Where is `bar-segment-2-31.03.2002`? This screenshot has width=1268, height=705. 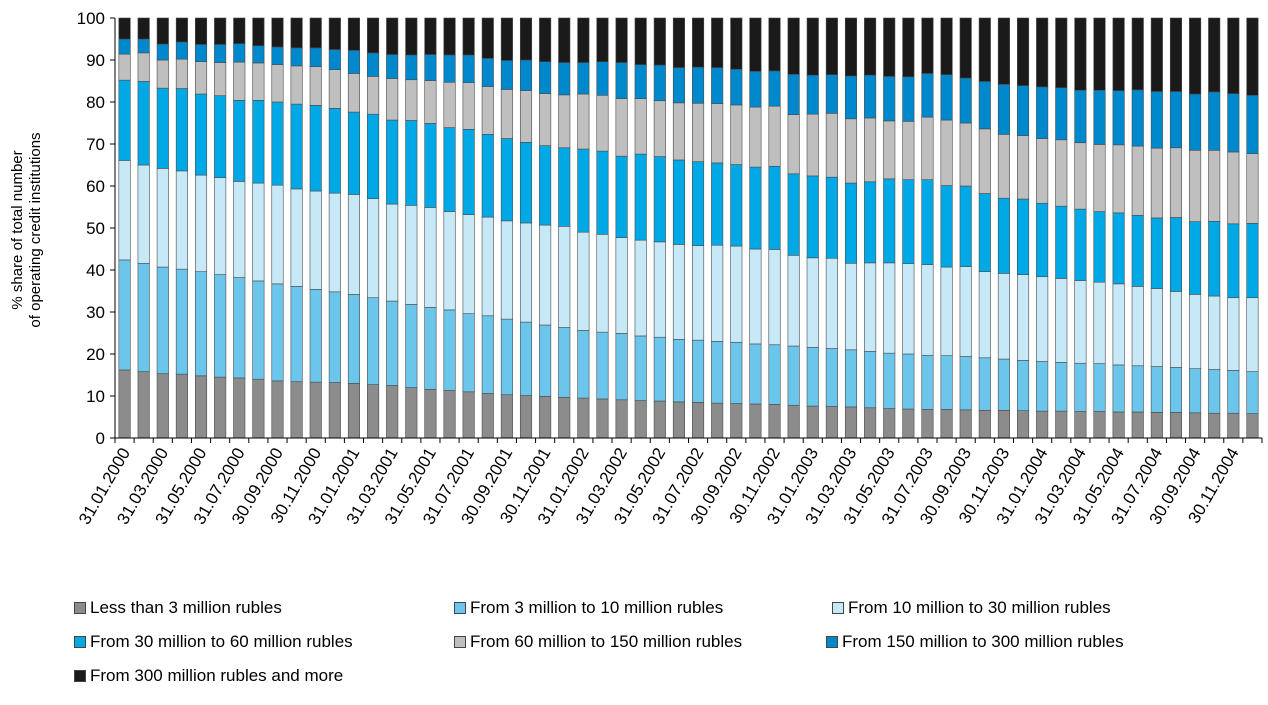 bar-segment-2-31.03.2002 is located at coordinates (621, 367).